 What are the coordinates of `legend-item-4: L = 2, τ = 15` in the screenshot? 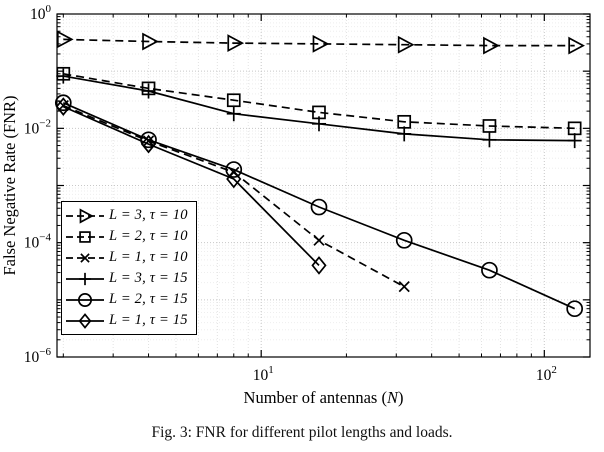 It's located at (126, 299).